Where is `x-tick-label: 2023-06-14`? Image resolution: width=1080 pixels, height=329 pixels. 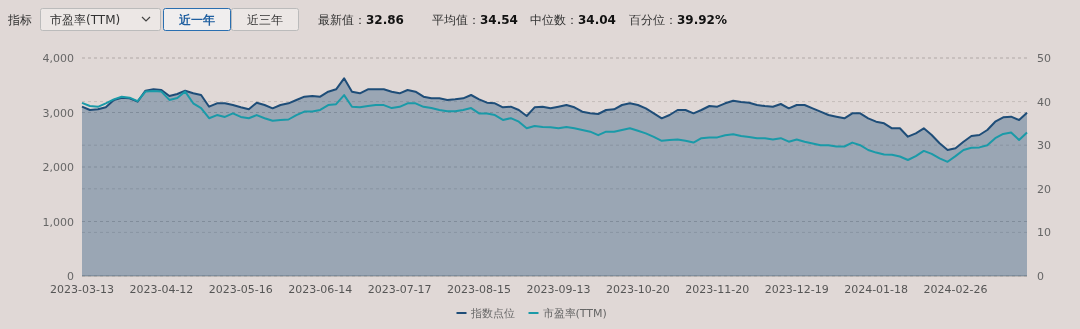
x-tick-label: 2023-06-14 is located at coordinates (320, 289).